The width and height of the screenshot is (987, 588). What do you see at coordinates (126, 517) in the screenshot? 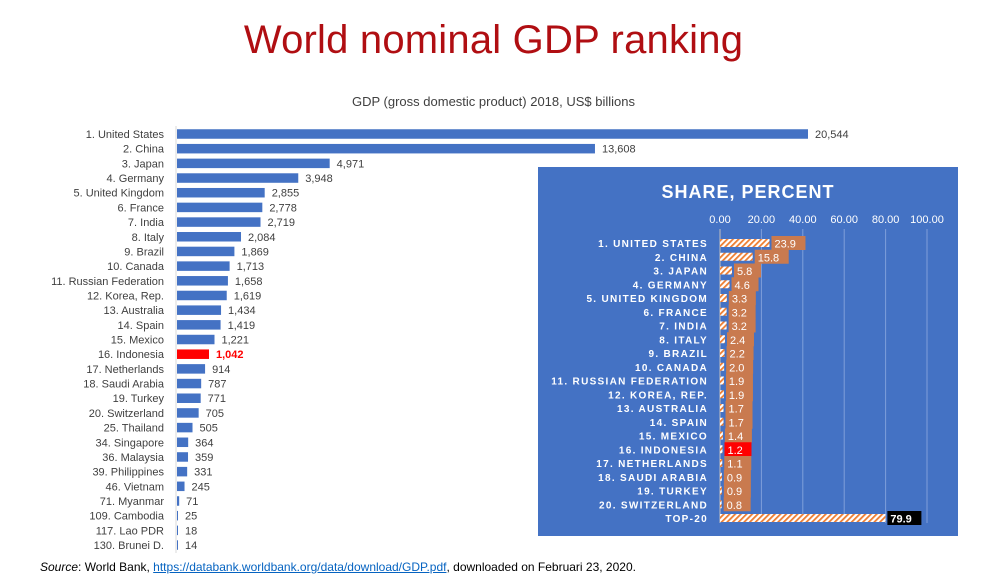
I see `category-label: 109. Cambodia` at bounding box center [126, 517].